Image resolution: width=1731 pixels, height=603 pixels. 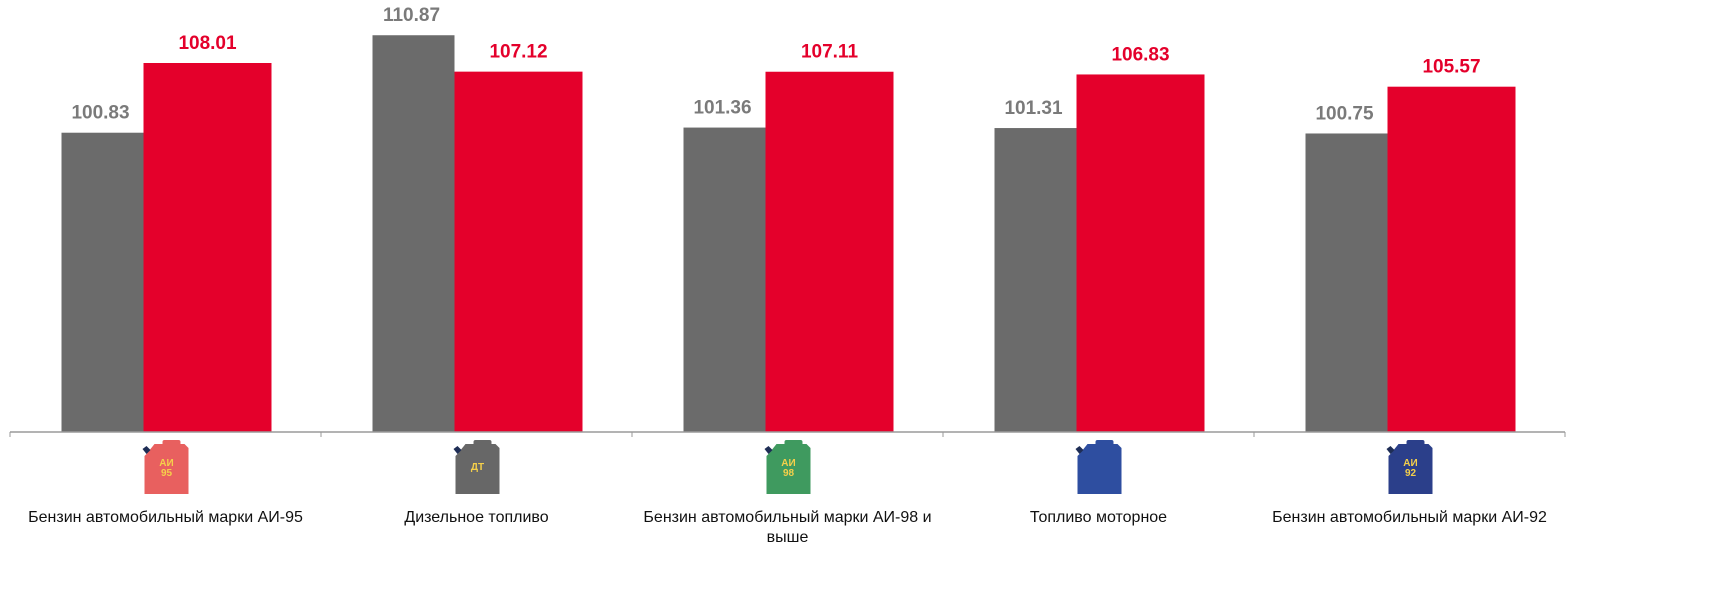 What do you see at coordinates (100, 113) in the screenshot?
I see `value-label: 100.83` at bounding box center [100, 113].